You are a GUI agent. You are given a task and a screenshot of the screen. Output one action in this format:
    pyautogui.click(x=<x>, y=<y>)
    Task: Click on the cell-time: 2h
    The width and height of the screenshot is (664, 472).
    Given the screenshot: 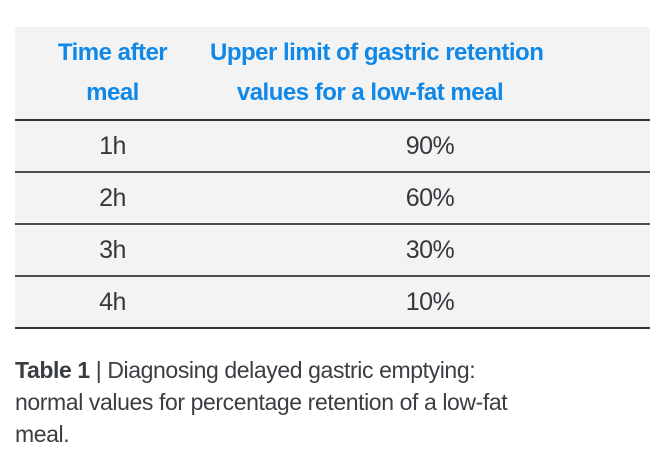 What is the action you would take?
    pyautogui.click(x=112, y=197)
    